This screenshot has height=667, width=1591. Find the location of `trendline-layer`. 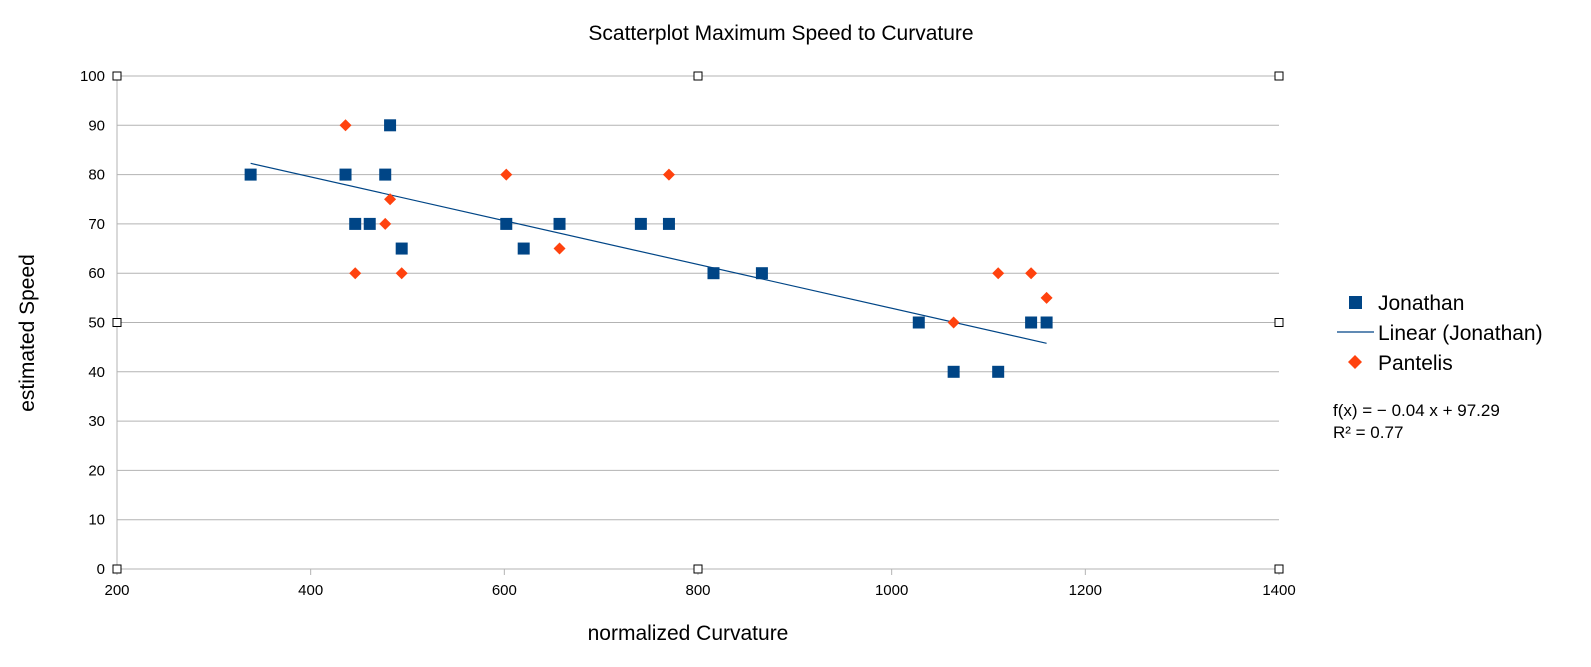

trendline-layer is located at coordinates (648, 253).